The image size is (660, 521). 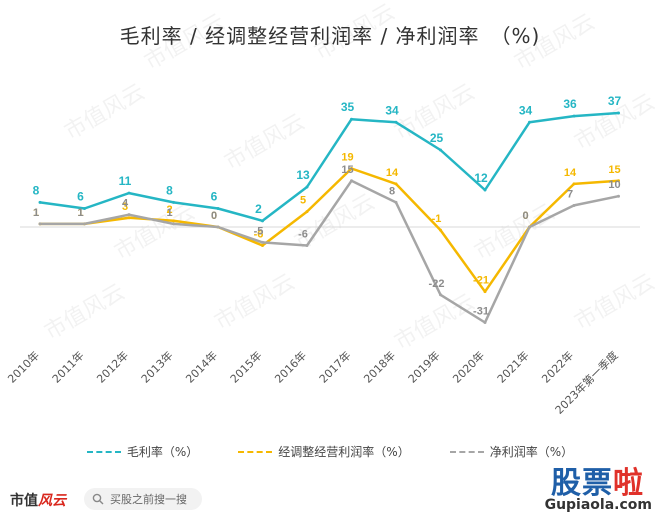 What do you see at coordinates (570, 194) in the screenshot?
I see `data-label-net-12: 7` at bounding box center [570, 194].